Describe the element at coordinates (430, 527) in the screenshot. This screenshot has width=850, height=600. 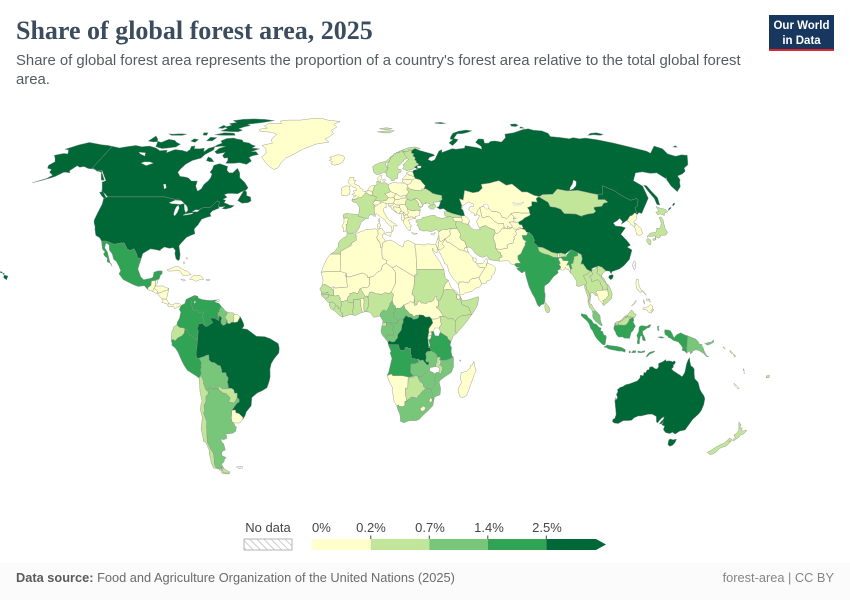
I see `svg-text: 0.7%` at that location.